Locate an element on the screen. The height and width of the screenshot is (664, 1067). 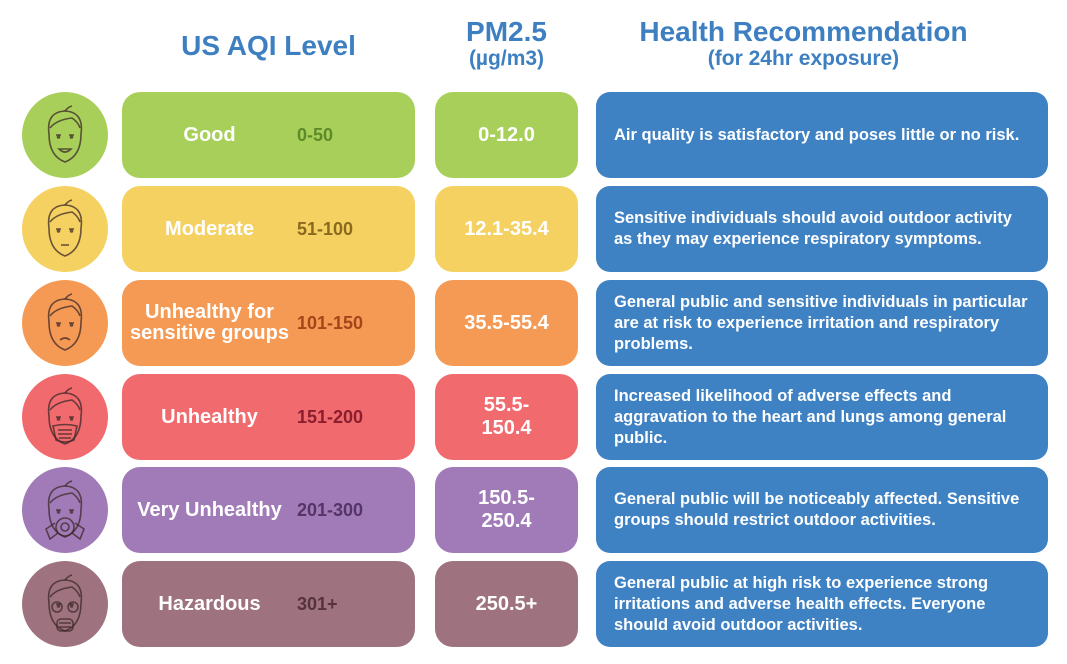
pm25-box: 250.5+ is located at coordinates (506, 604).